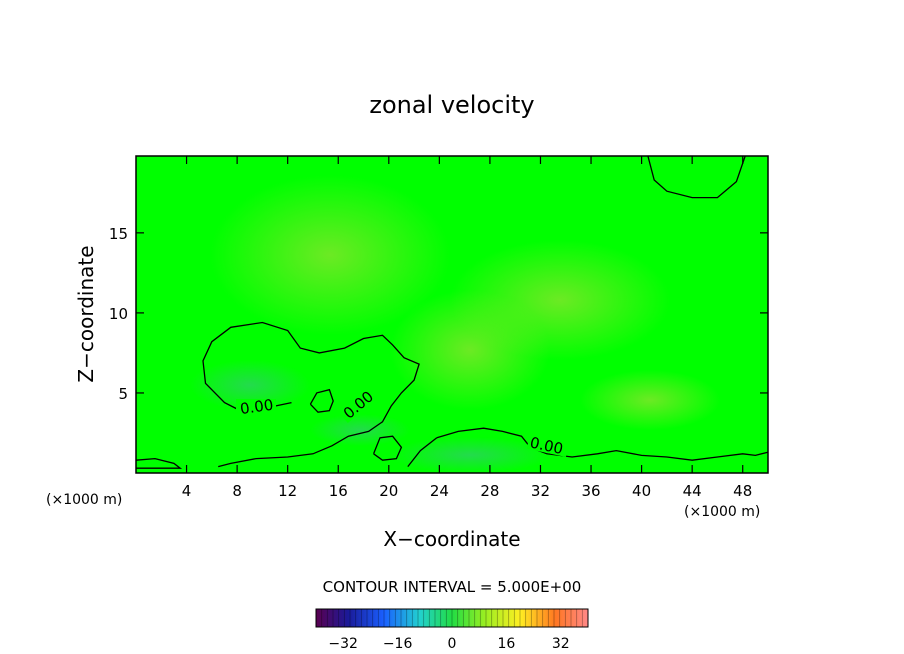 The width and height of the screenshot is (904, 654). I want to click on contour-interval: CONTOUR INTERVAL = 5.000E+00, so click(452, 587).